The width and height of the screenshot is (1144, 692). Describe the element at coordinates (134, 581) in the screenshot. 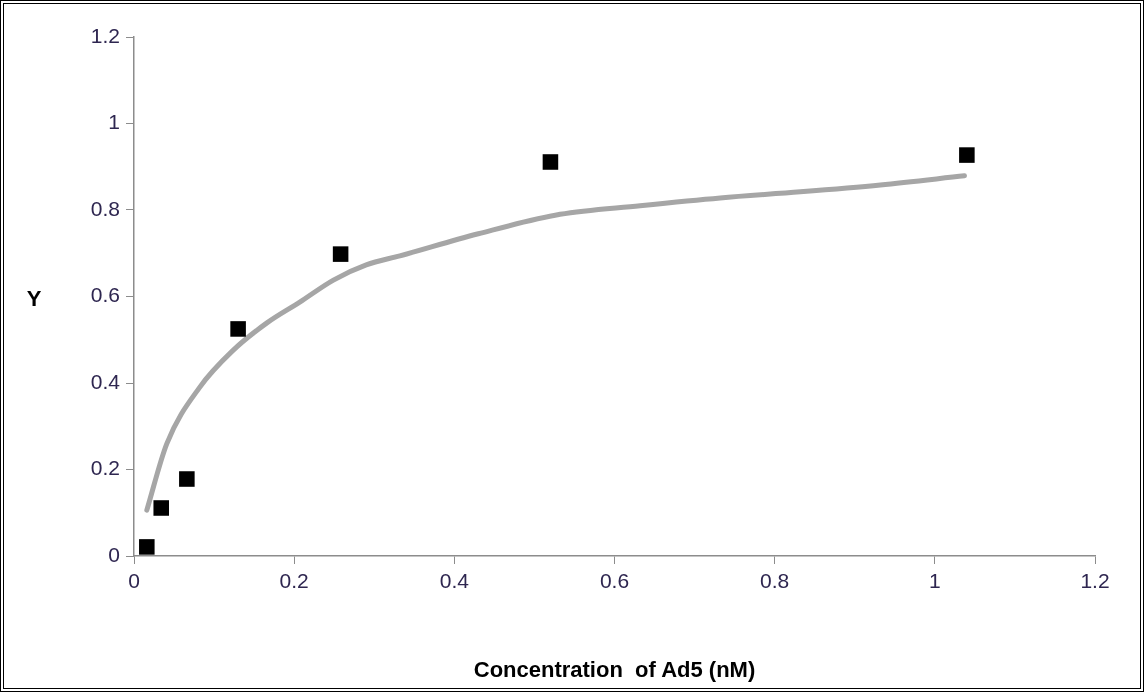

I see `x-tick-label: 0` at that location.